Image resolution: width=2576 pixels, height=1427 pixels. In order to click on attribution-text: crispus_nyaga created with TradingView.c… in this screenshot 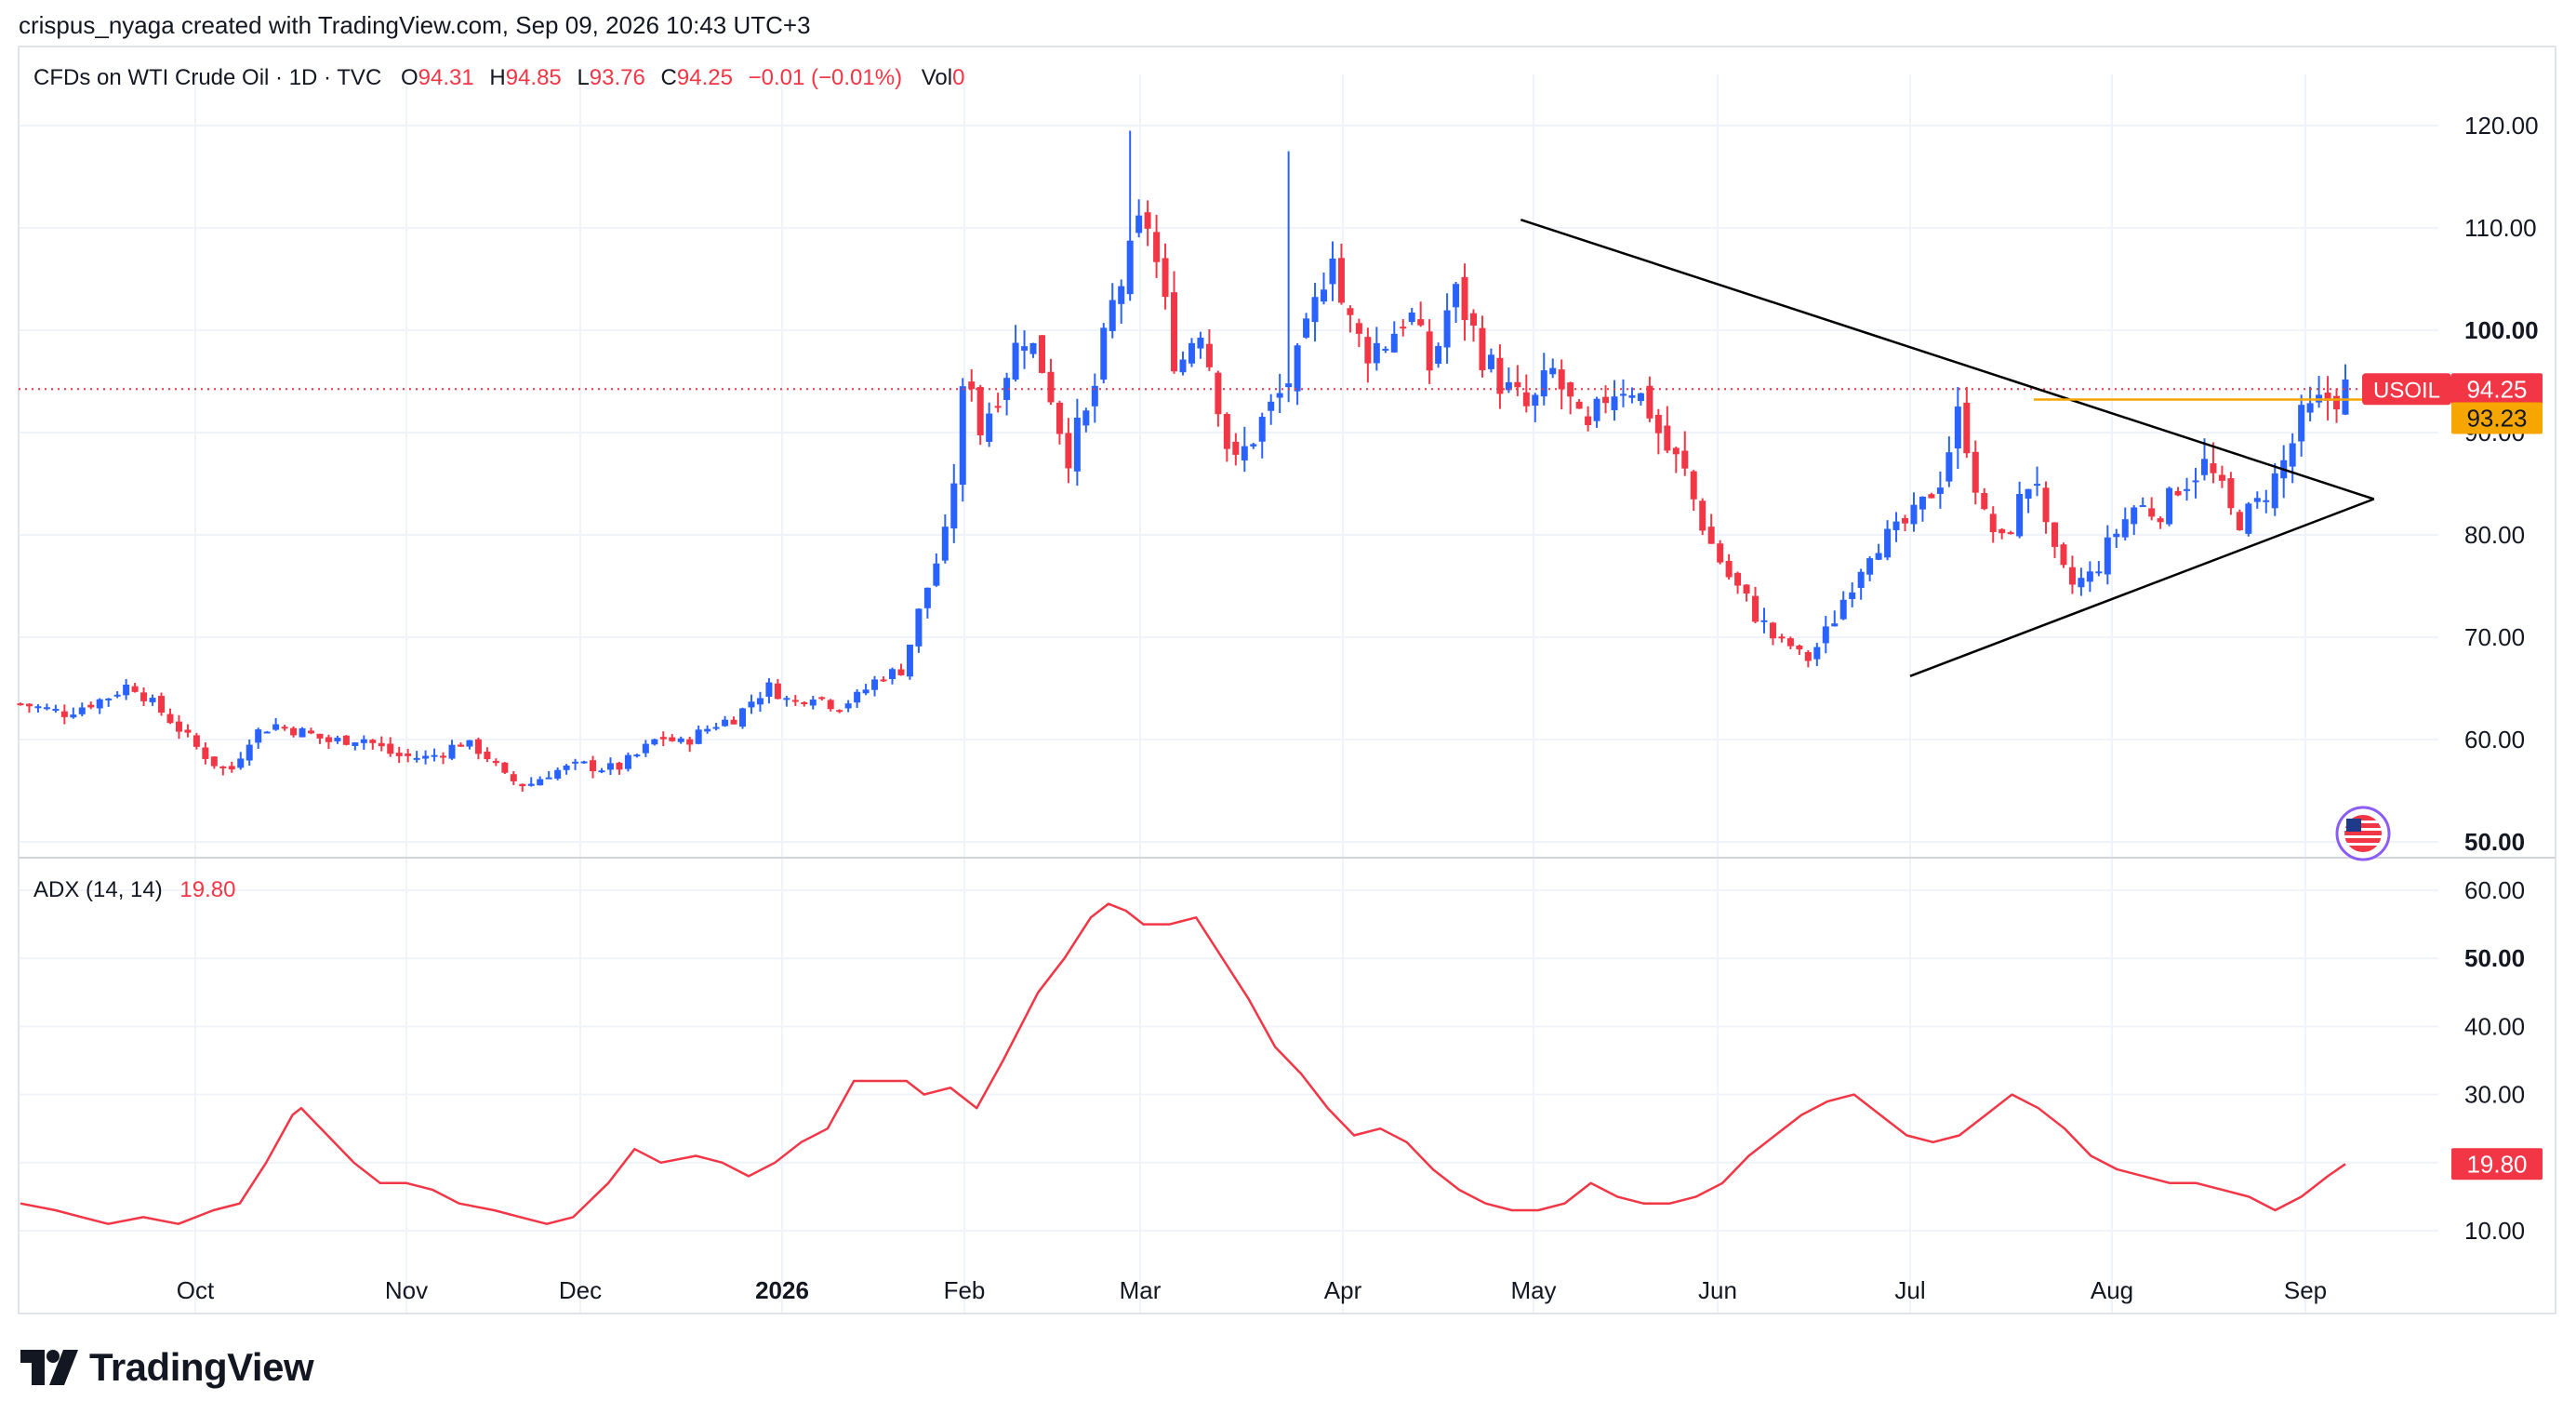, I will do `click(415, 25)`.